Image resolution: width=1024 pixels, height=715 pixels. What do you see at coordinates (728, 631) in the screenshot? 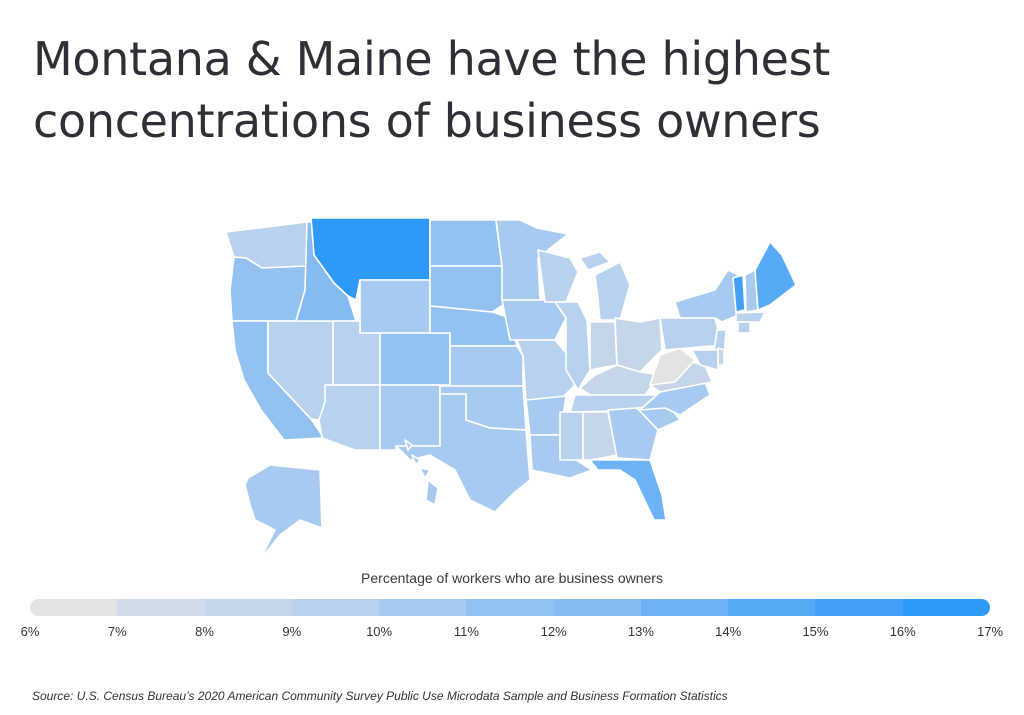
I see `legend-tick-label: 14%` at bounding box center [728, 631].